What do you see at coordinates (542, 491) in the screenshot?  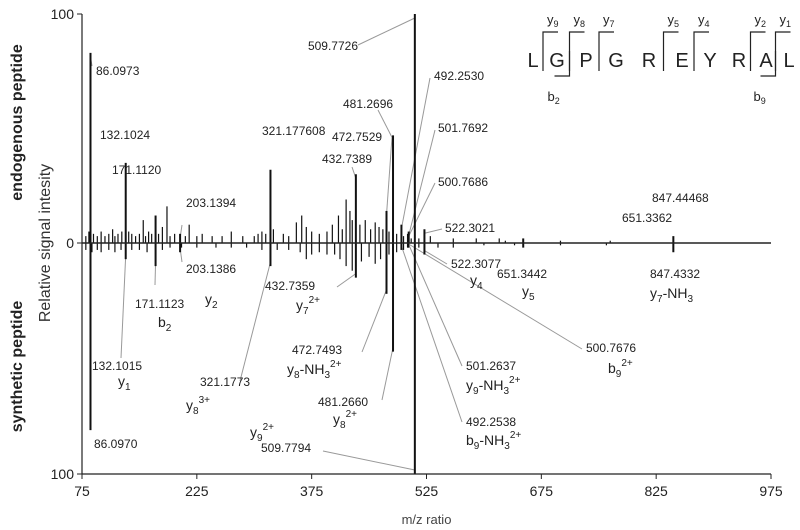 I see `x-tick-label: 675` at bounding box center [542, 491].